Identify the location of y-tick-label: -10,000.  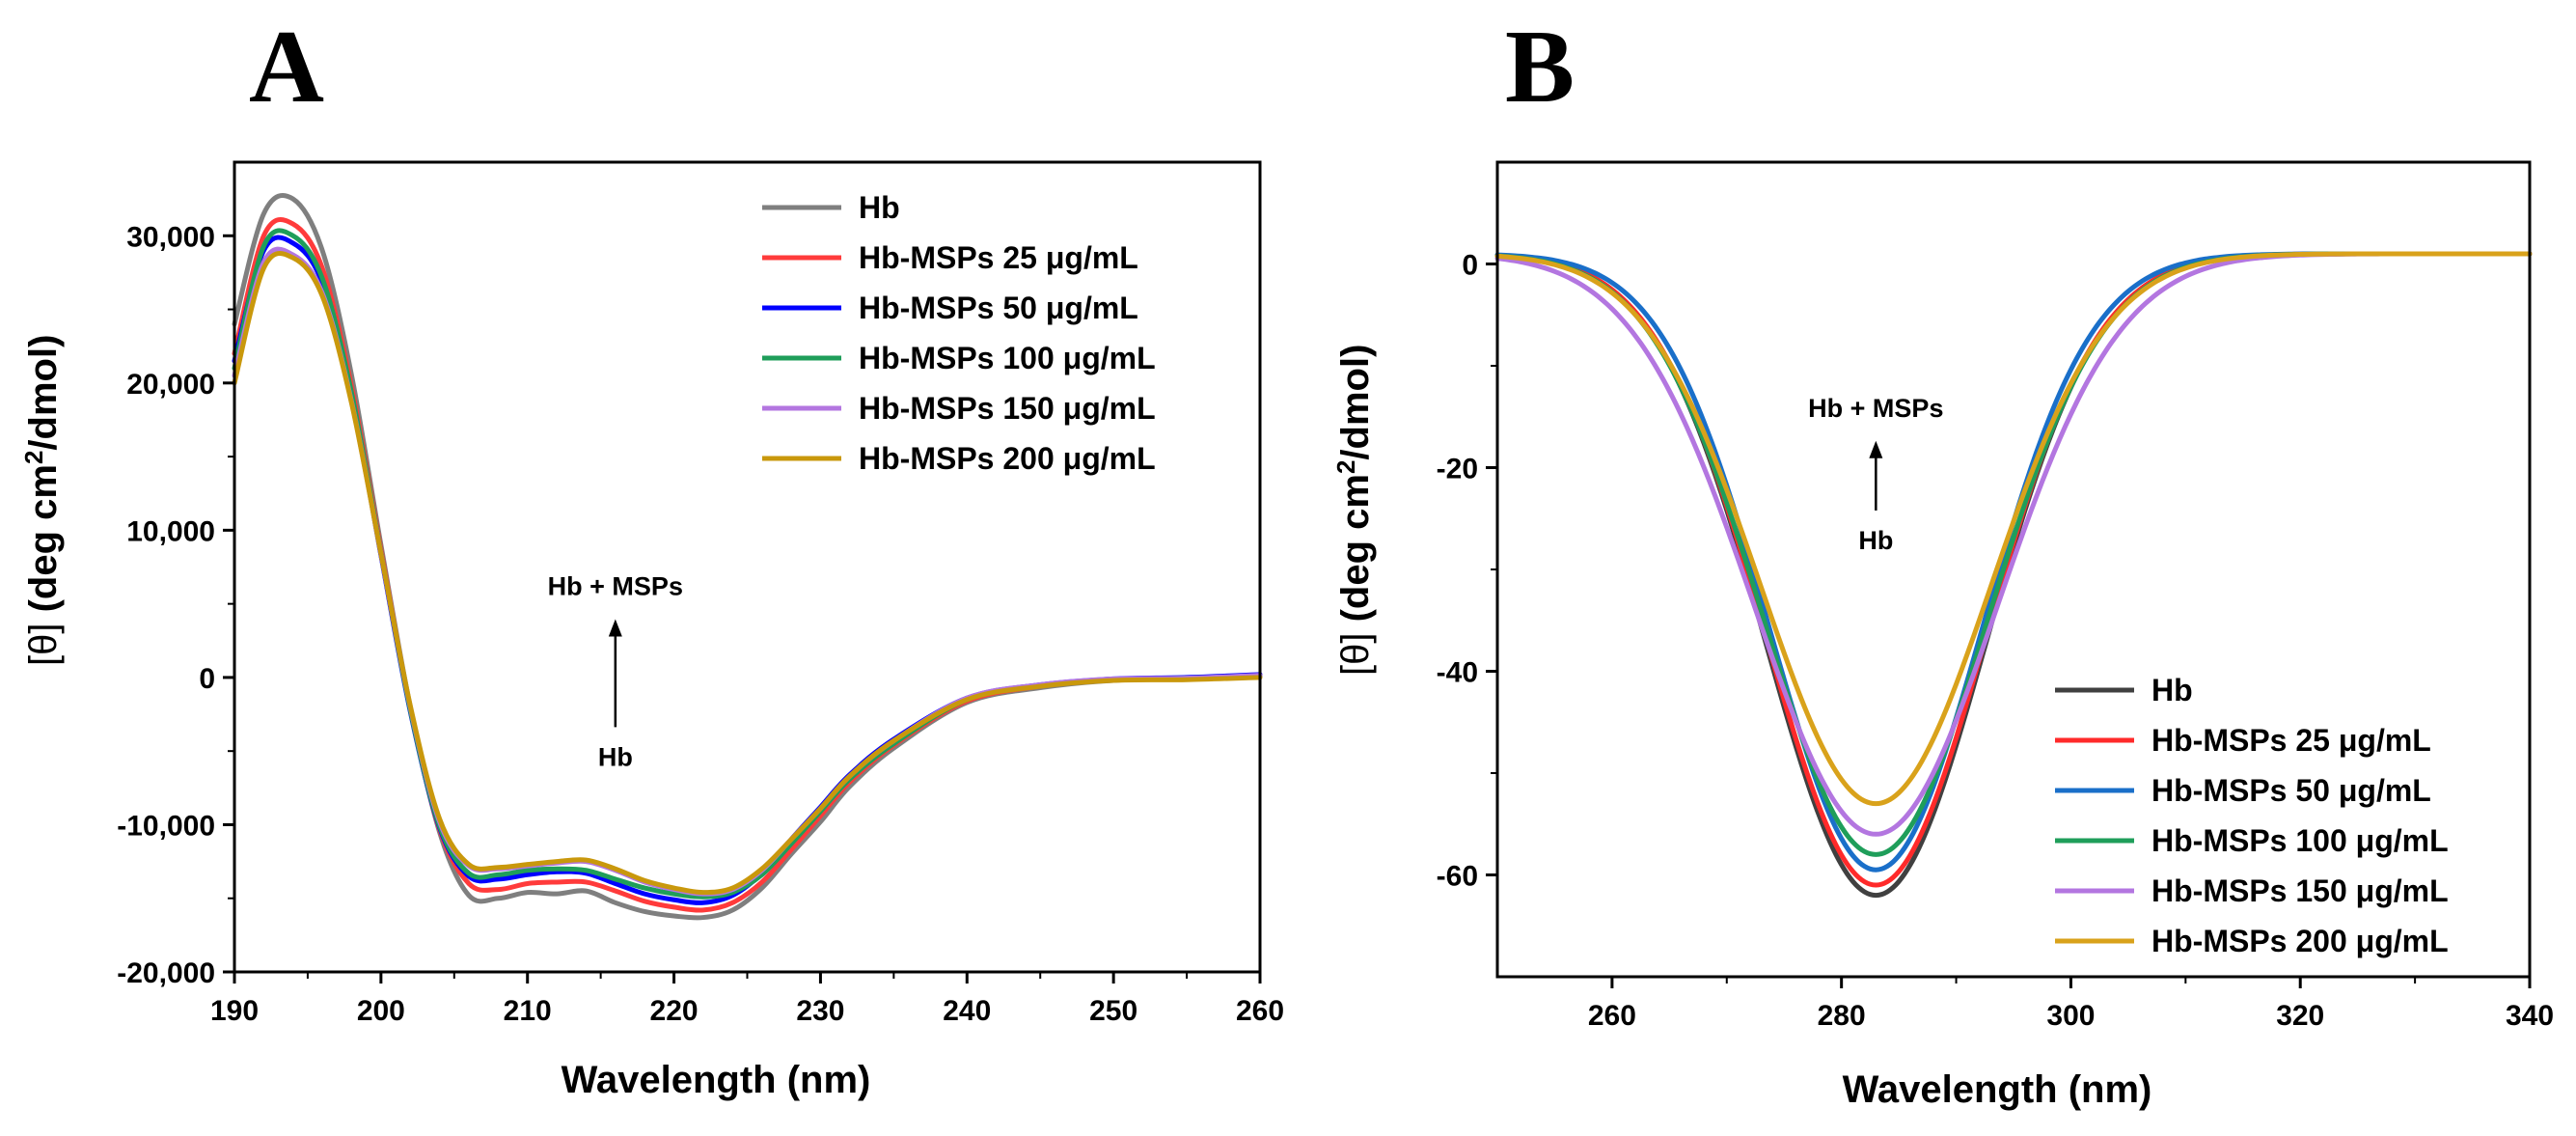
(166, 826).